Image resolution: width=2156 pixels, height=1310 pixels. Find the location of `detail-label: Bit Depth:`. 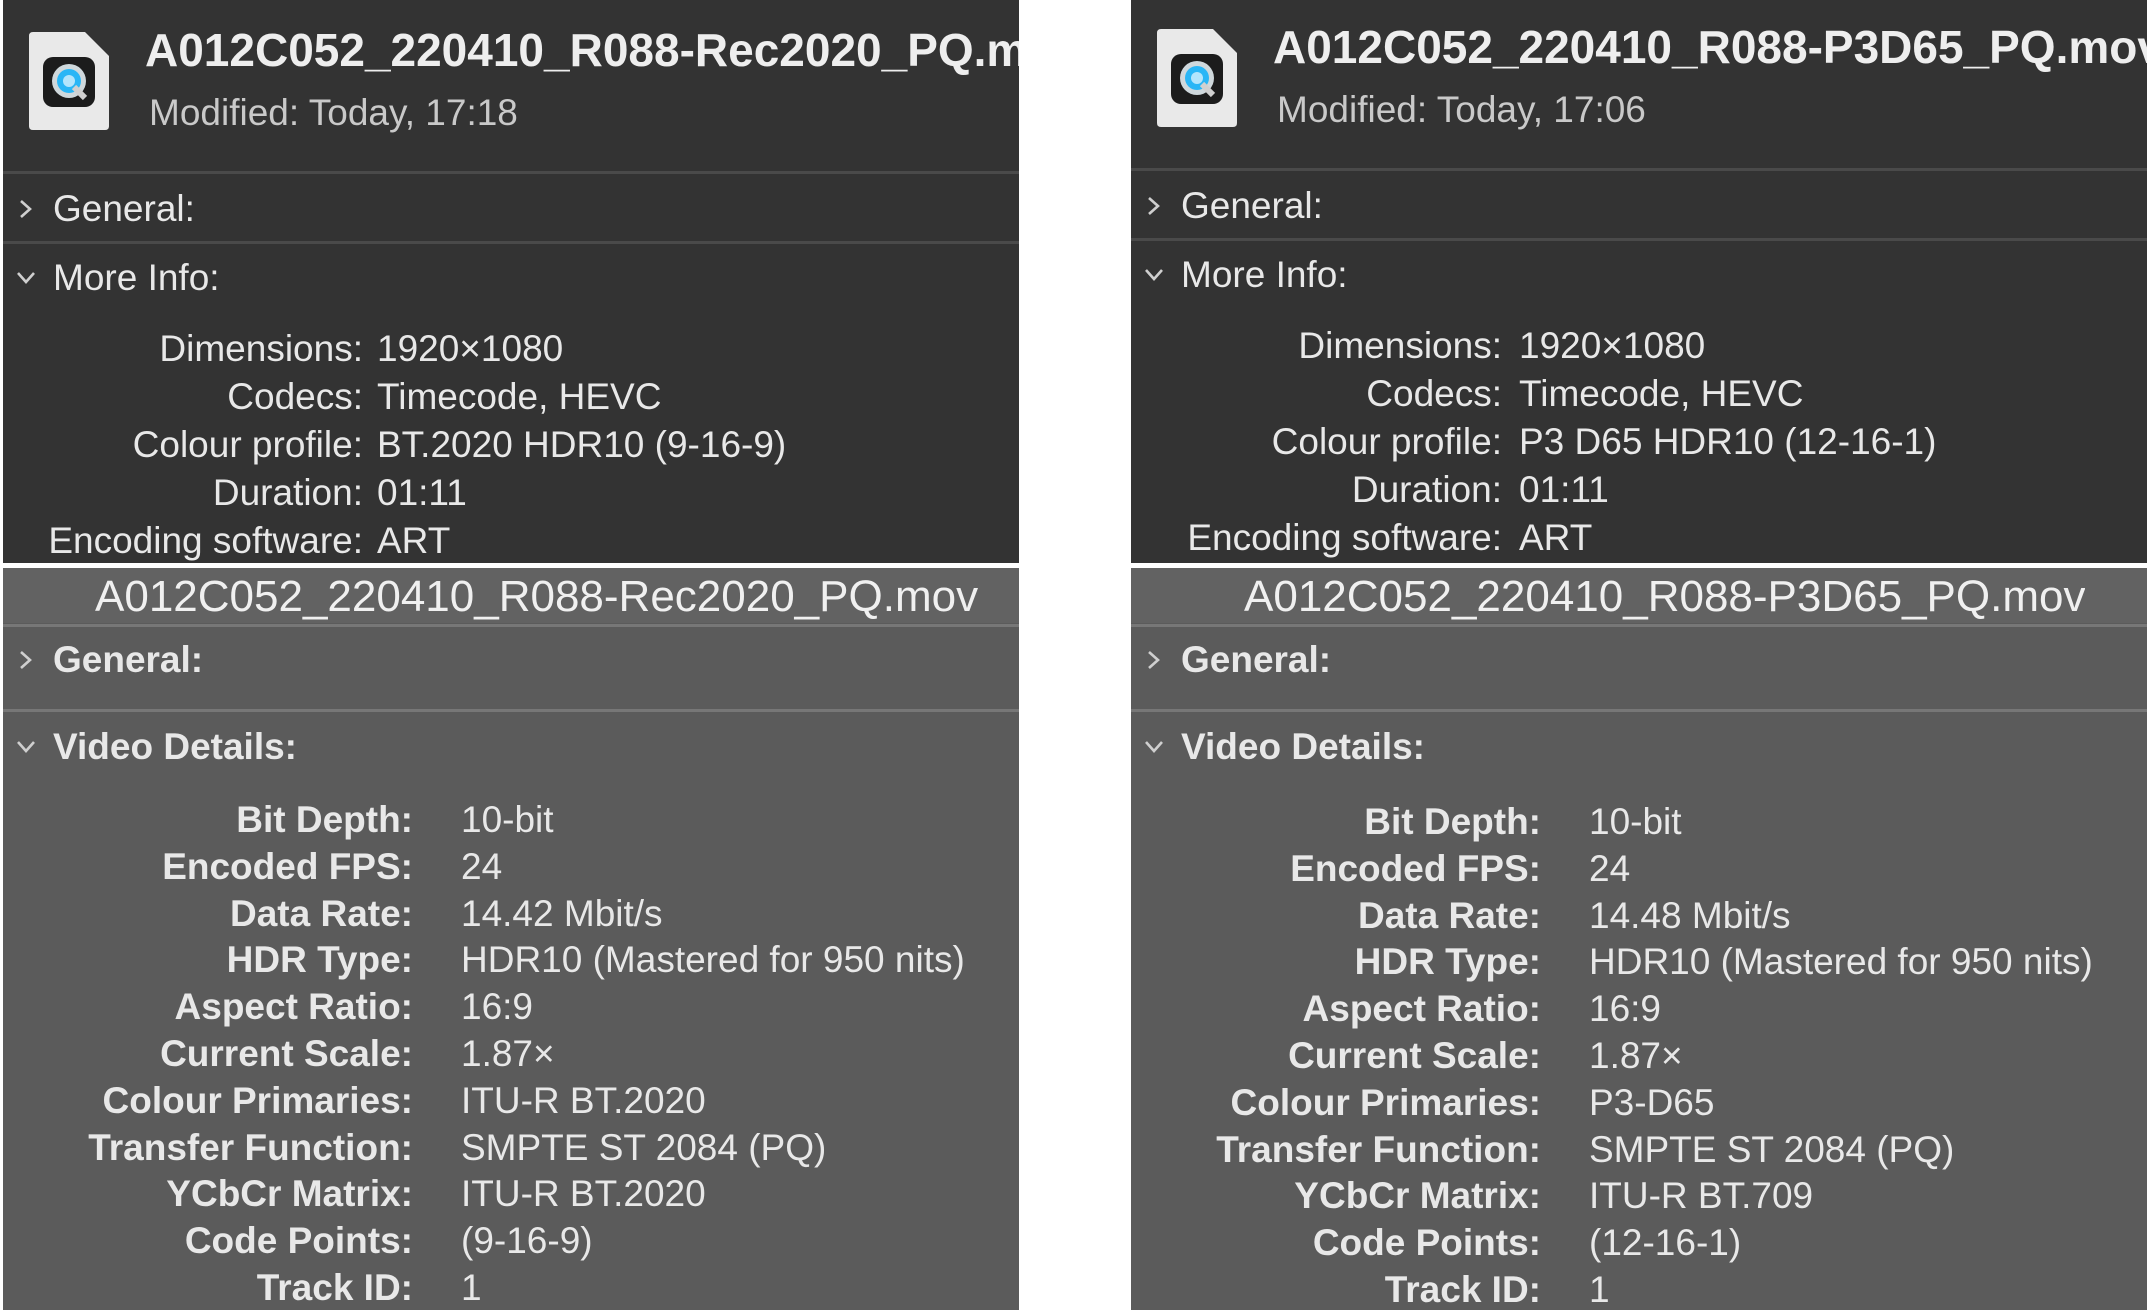

detail-label: Bit Depth: is located at coordinates (324, 819).